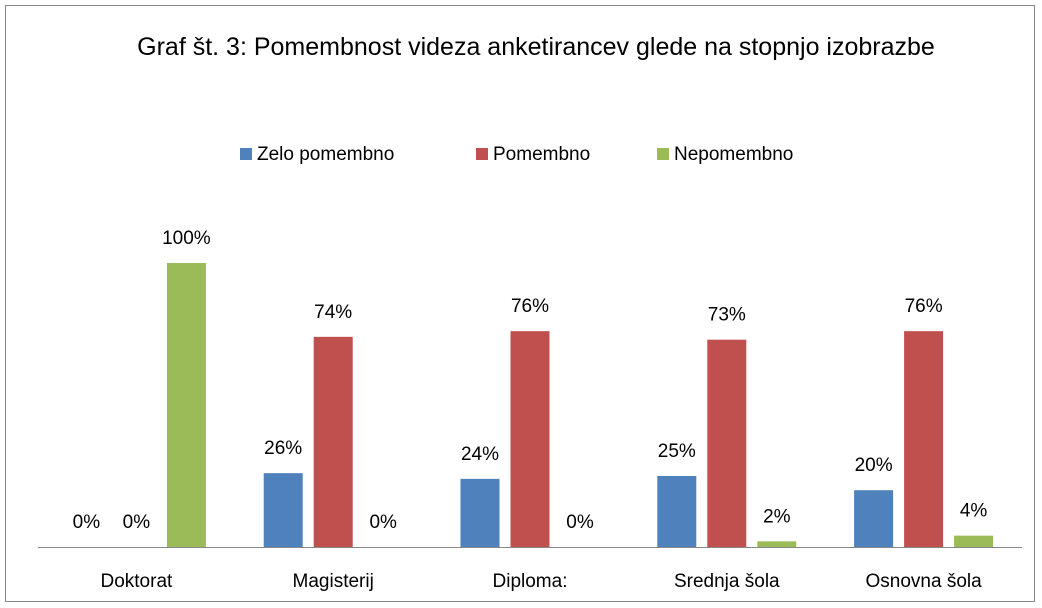 This screenshot has width=1042, height=608. What do you see at coordinates (677, 451) in the screenshot?
I see `data-label: 25%` at bounding box center [677, 451].